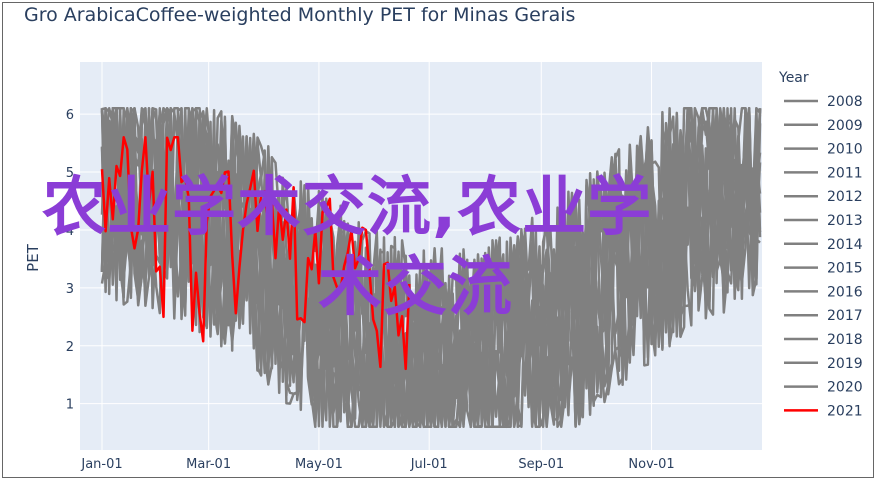  I want to click on y-tick-label: 6, so click(70, 115).